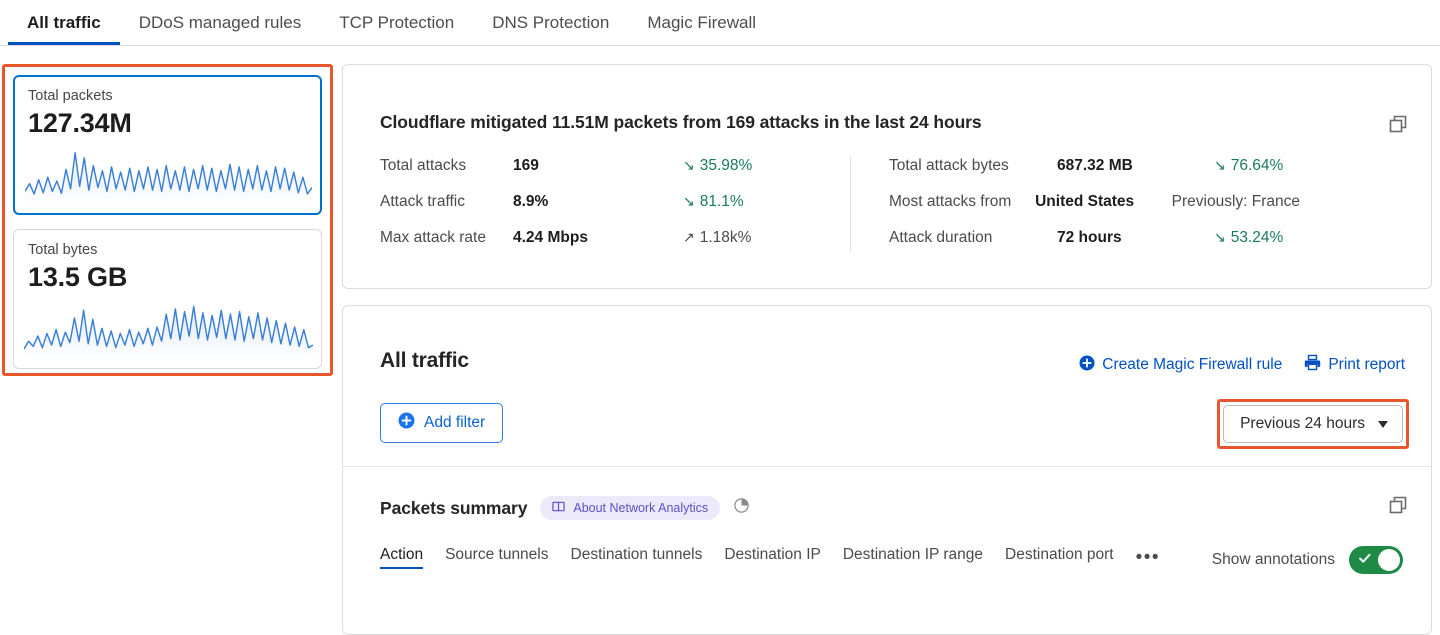  I want to click on packets-summary-title: Packets summary, so click(454, 507).